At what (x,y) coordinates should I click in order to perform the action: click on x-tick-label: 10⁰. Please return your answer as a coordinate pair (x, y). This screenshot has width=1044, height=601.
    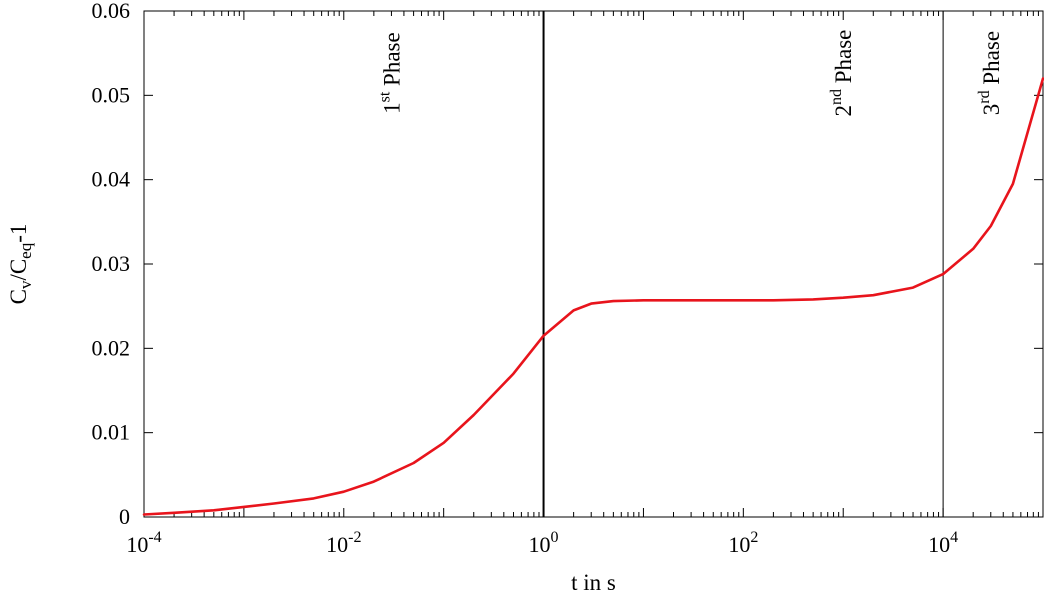
    Looking at the image, I should click on (544, 543).